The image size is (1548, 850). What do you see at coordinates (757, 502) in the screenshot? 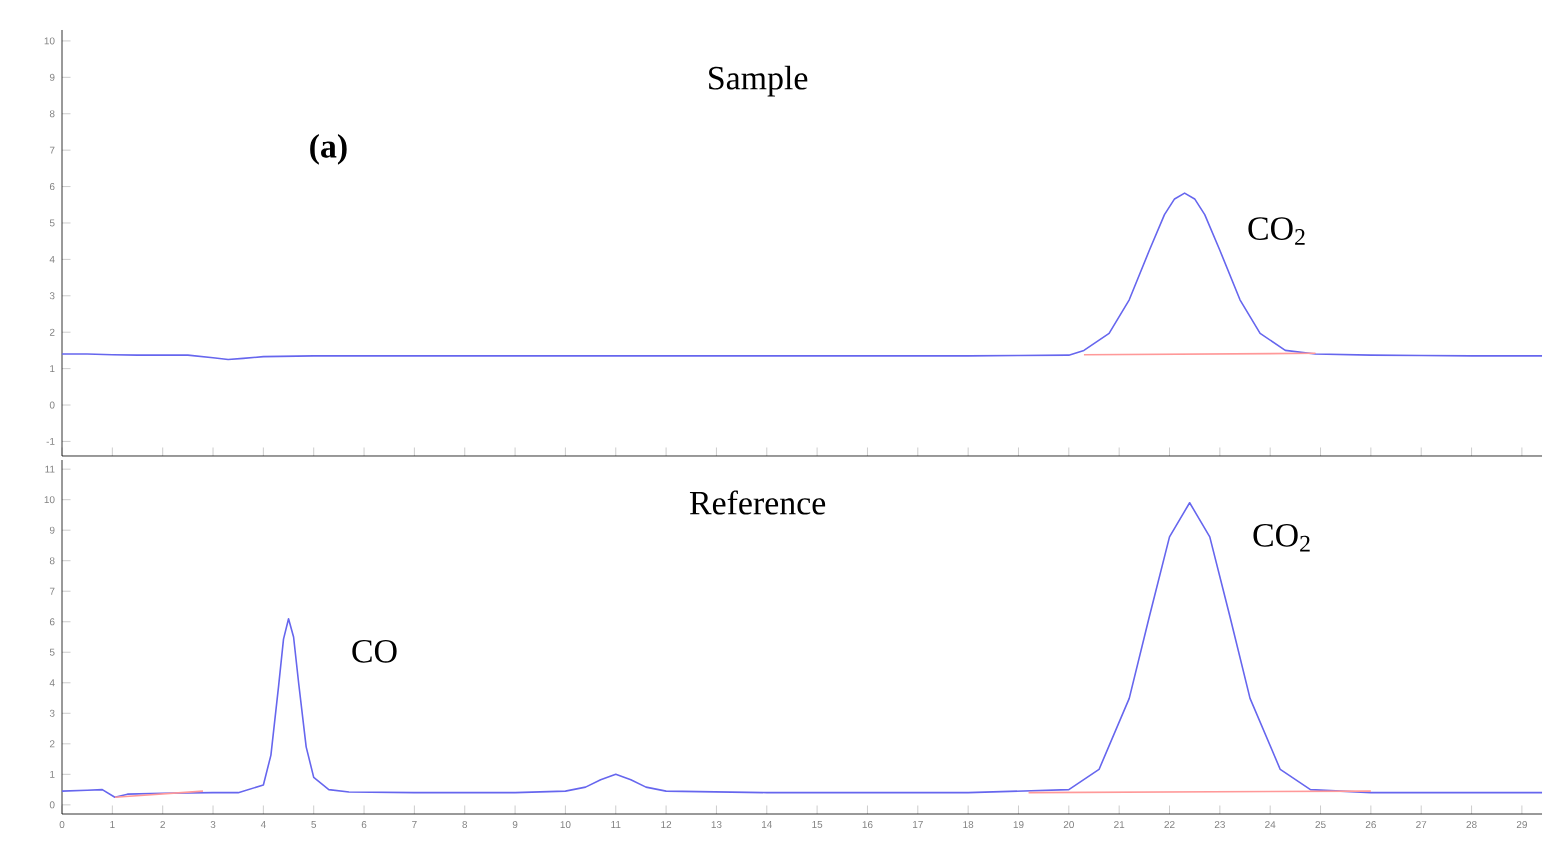
I see `text: Reference` at bounding box center [757, 502].